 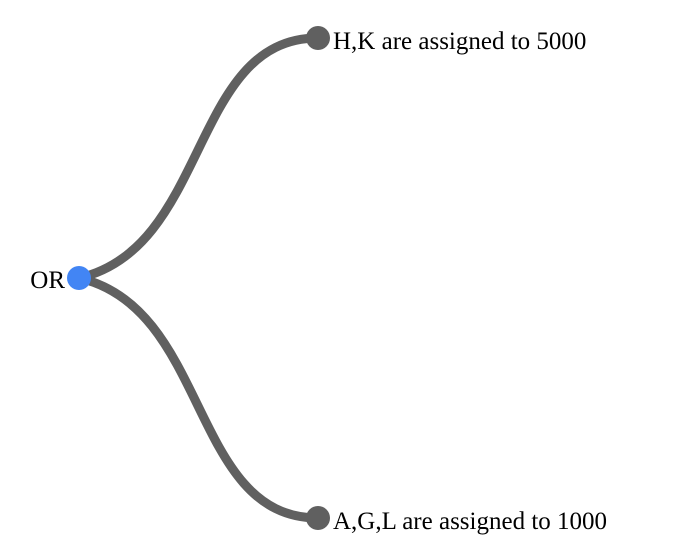 What do you see at coordinates (47, 280) in the screenshot?
I see `root-node-label: OR` at bounding box center [47, 280].